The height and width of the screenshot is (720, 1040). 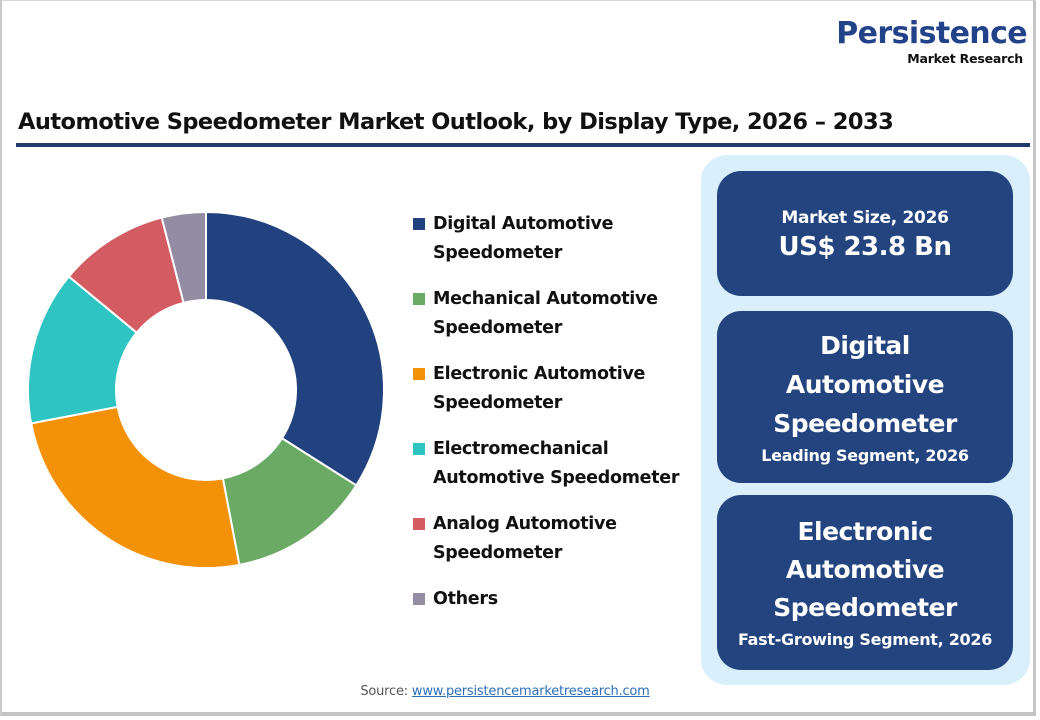 I want to click on logo-sub-text: Market Research, so click(x=965, y=58).